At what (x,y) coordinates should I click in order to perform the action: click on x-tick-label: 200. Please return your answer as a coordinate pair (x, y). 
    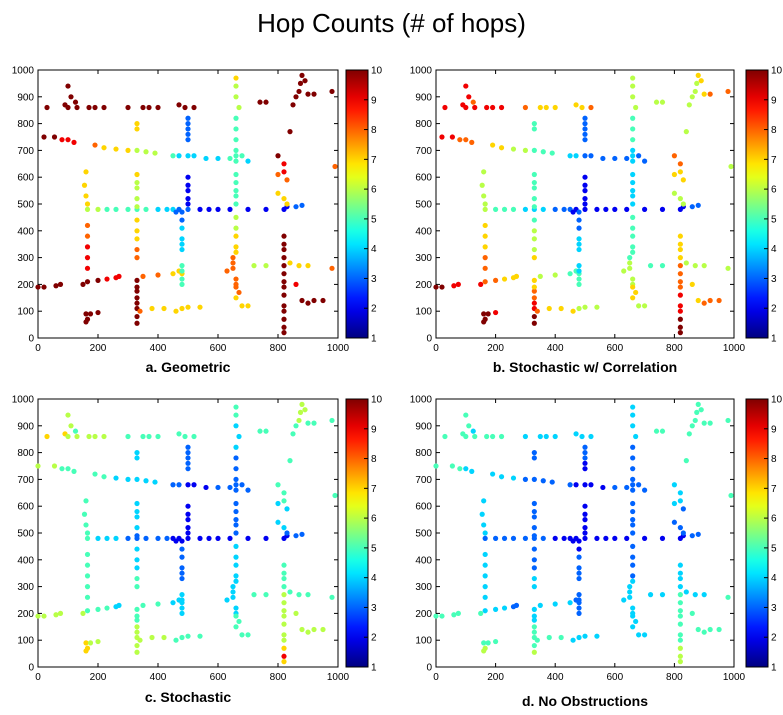
    Looking at the image, I should click on (98, 677).